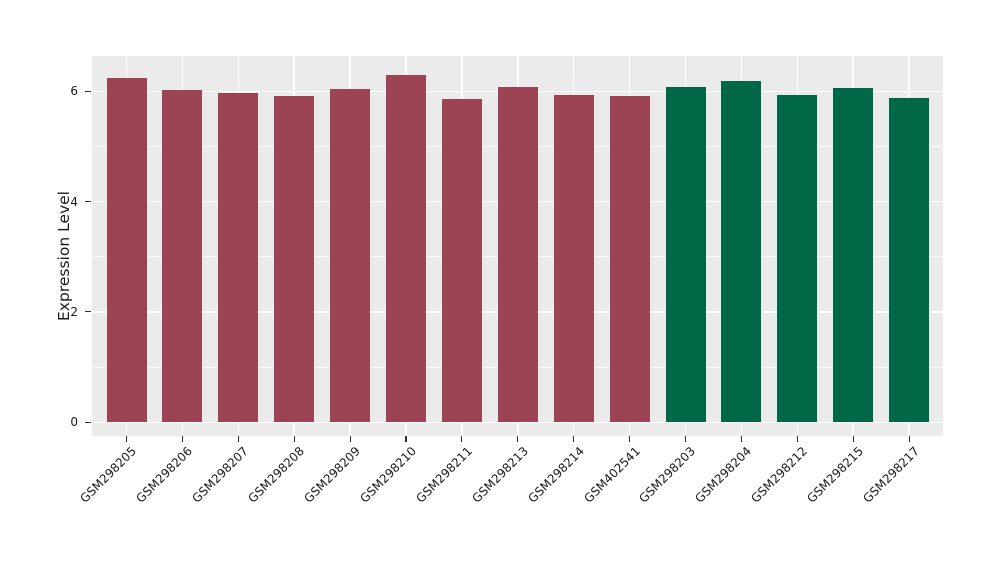 The height and width of the screenshot is (580, 1000). What do you see at coordinates (723, 475) in the screenshot?
I see `x-tick-label-text: GSM298204` at bounding box center [723, 475].